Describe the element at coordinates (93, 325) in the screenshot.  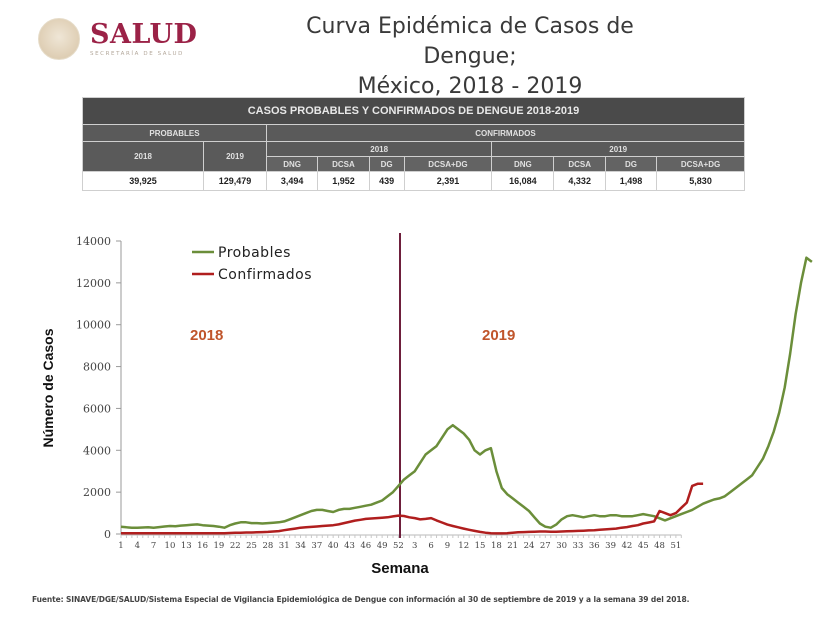
I see `y-tick-label: 10000` at that location.